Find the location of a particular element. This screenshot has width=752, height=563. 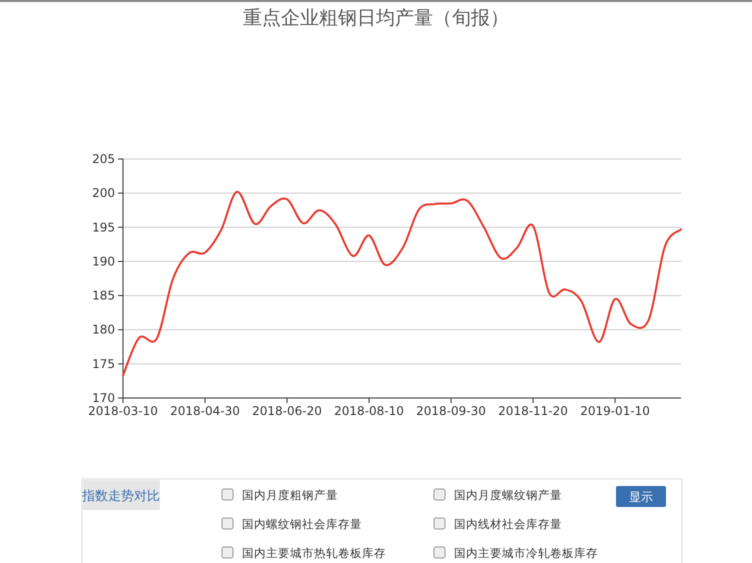

text: 国内螺纹钢社会库存量 is located at coordinates (302, 524).